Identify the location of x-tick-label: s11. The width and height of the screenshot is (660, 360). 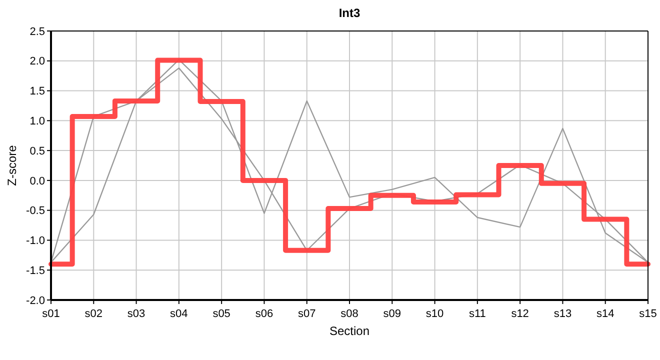
(477, 314).